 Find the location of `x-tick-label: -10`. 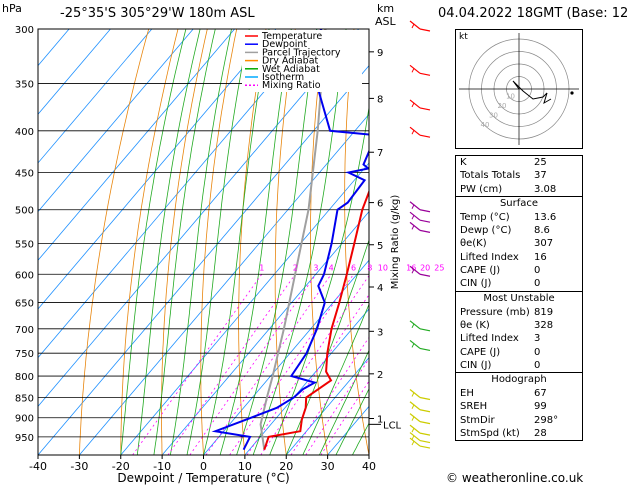

x-tick-label: -10 is located at coordinates (162, 466).